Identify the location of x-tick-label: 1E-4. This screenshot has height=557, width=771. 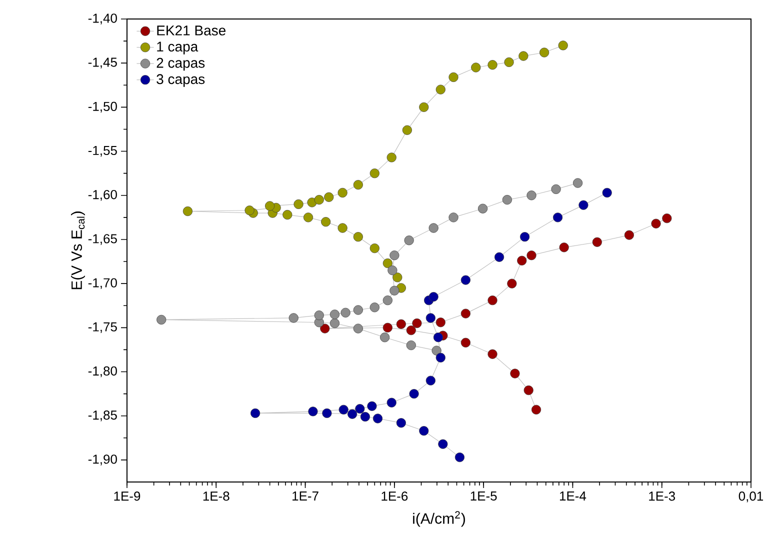
(573, 496).